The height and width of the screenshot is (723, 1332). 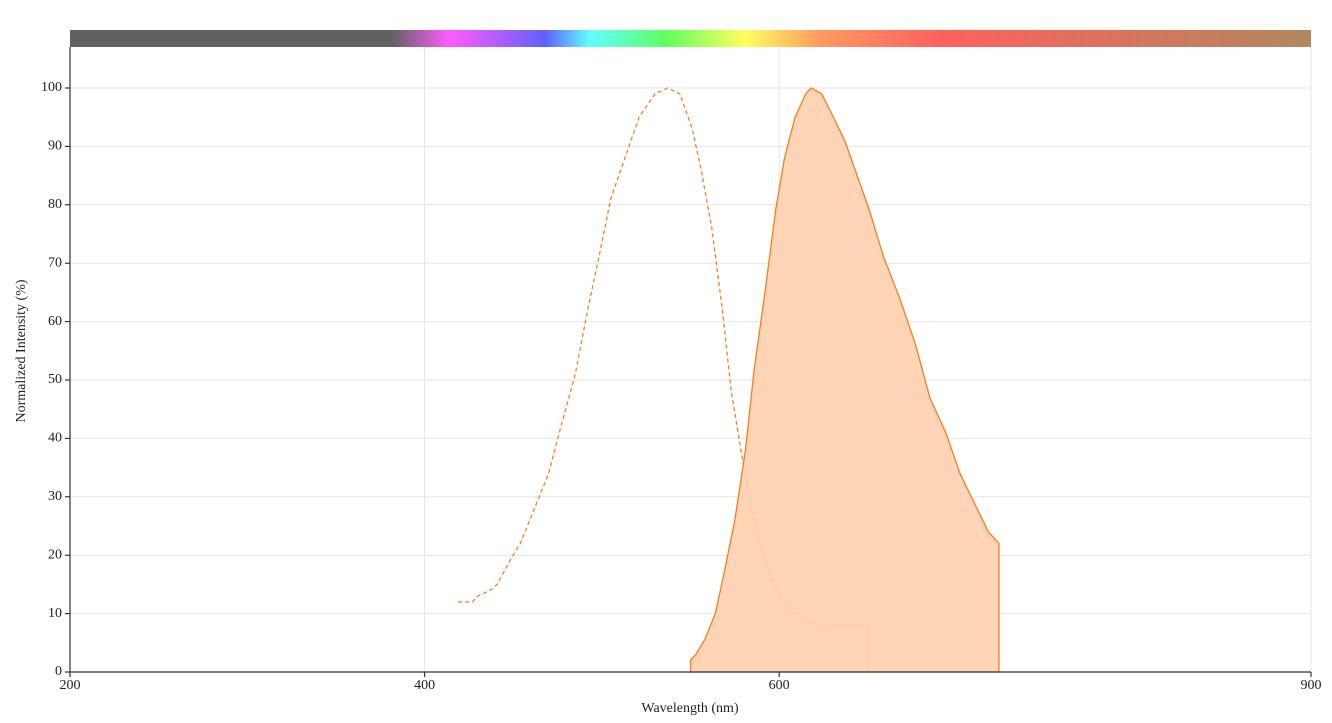 I want to click on y-tick-label: 90, so click(x=55, y=146).